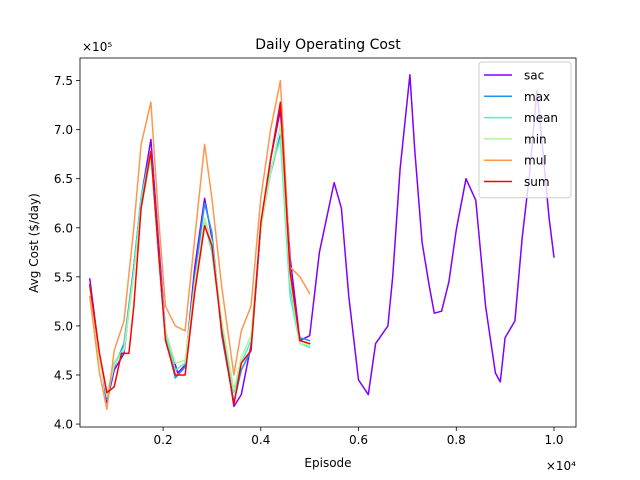 The height and width of the screenshot is (480, 640). What do you see at coordinates (260, 440) in the screenshot?
I see `x-tick-label: 0.4` at bounding box center [260, 440].